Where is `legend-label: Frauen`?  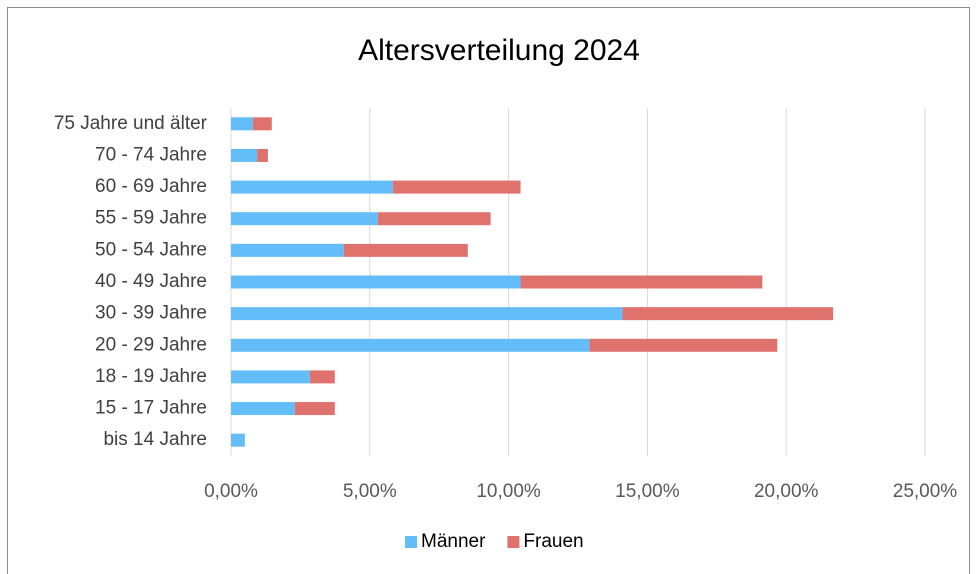 legend-label: Frauen is located at coordinates (553, 541).